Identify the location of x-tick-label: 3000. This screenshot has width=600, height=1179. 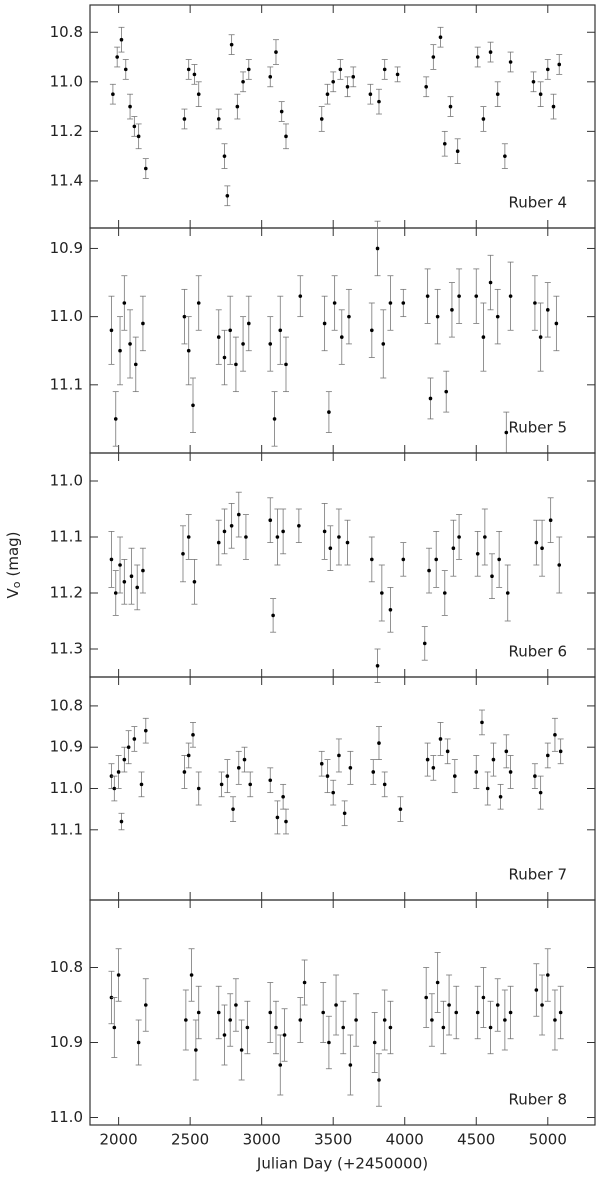
(262, 1140).